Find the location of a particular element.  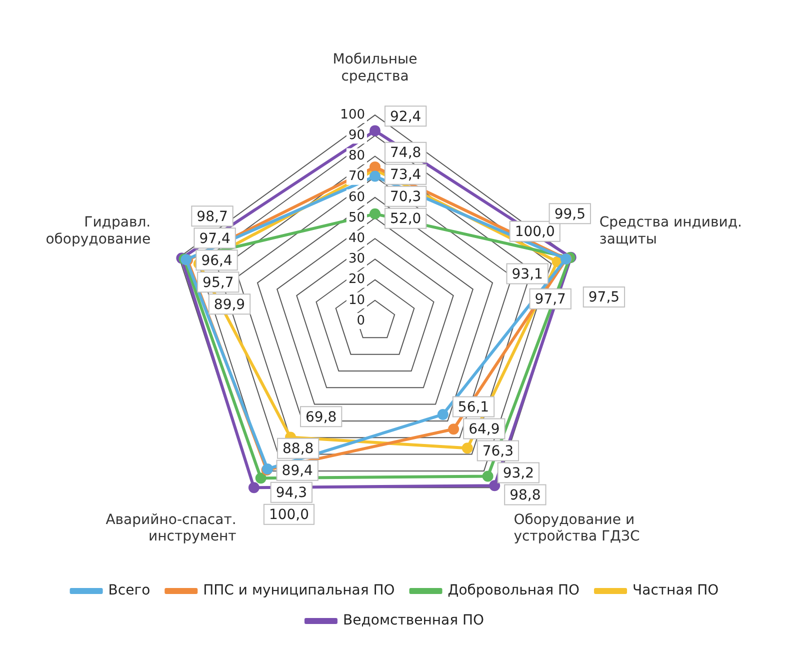

y-tick-label: 100 is located at coordinates (352, 114).